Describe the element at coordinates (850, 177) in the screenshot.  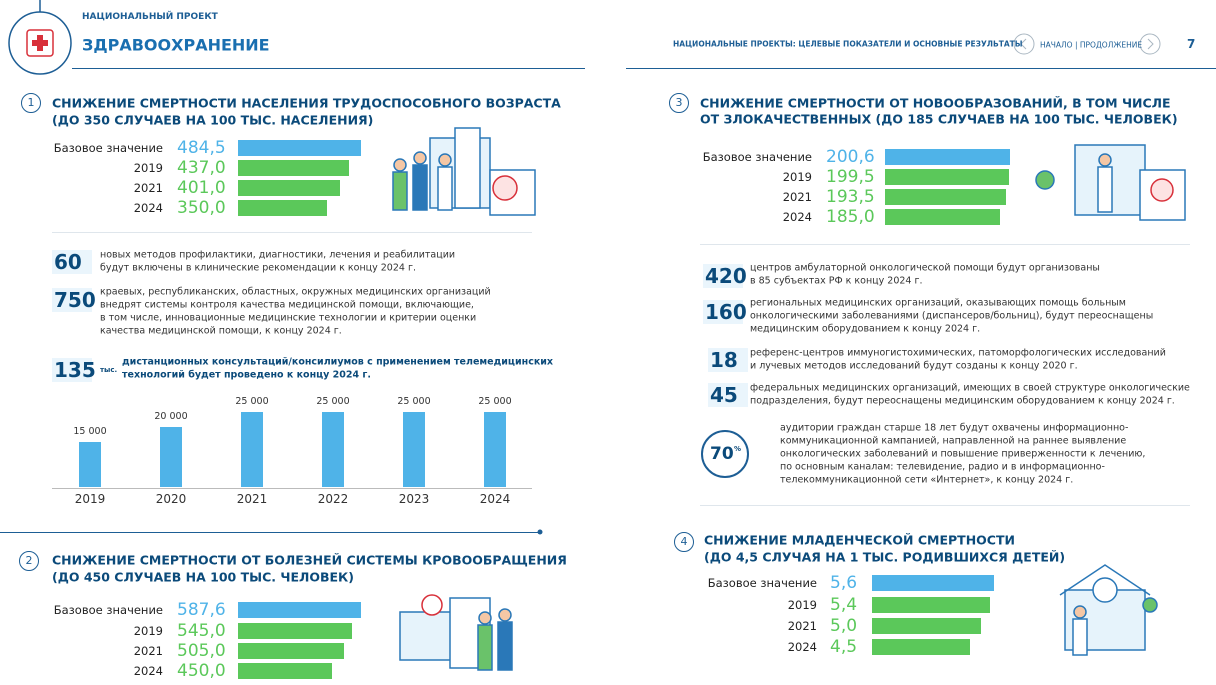
I see `bar-value: 199,5` at that location.